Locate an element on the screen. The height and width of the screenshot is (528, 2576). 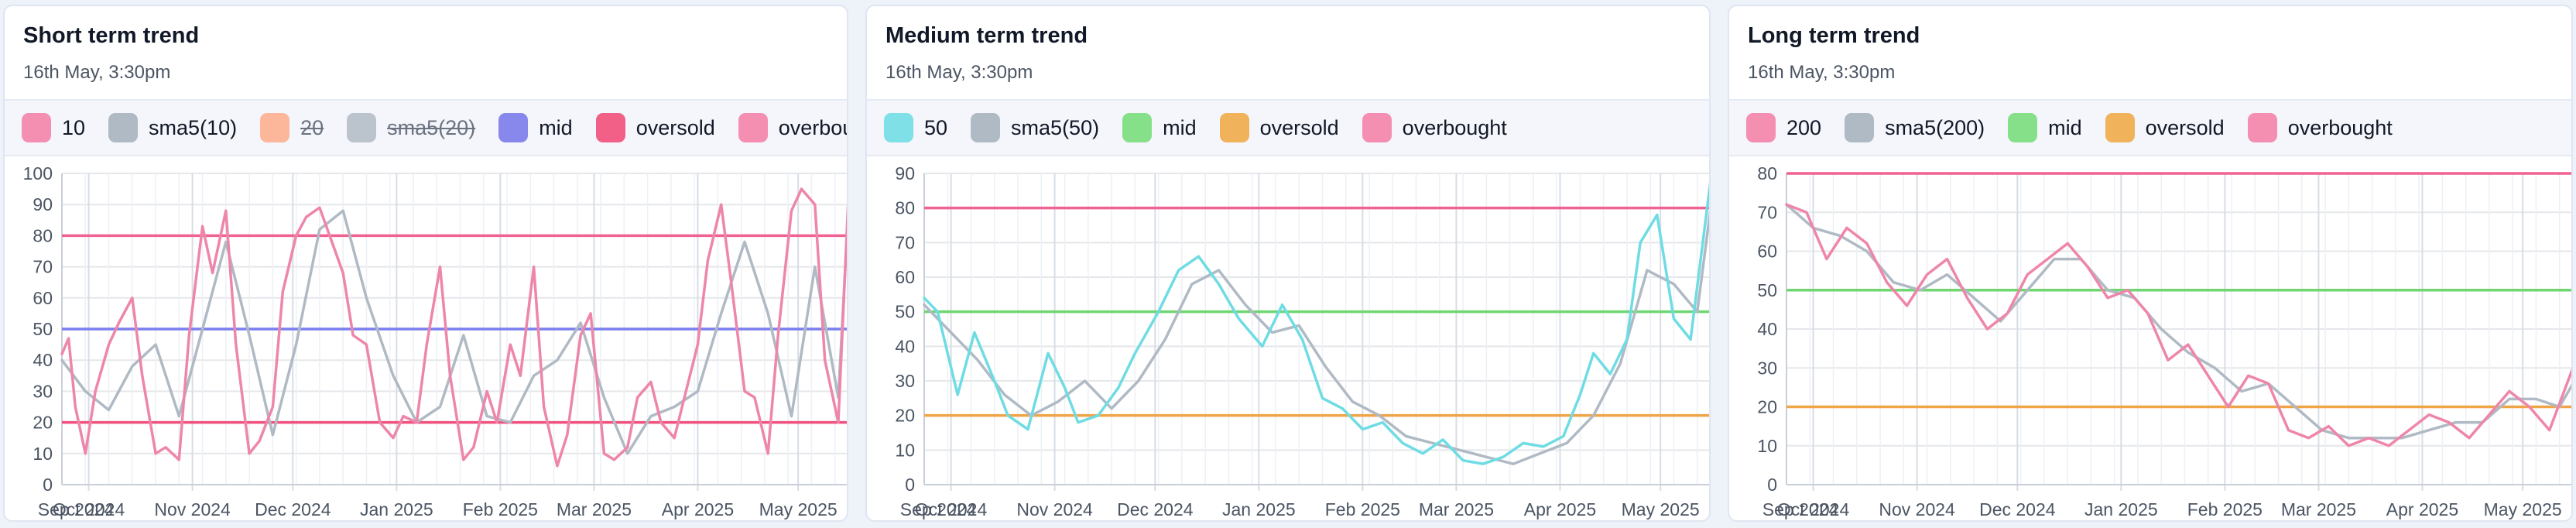
series-line-sma5-10- is located at coordinates (453, 332).